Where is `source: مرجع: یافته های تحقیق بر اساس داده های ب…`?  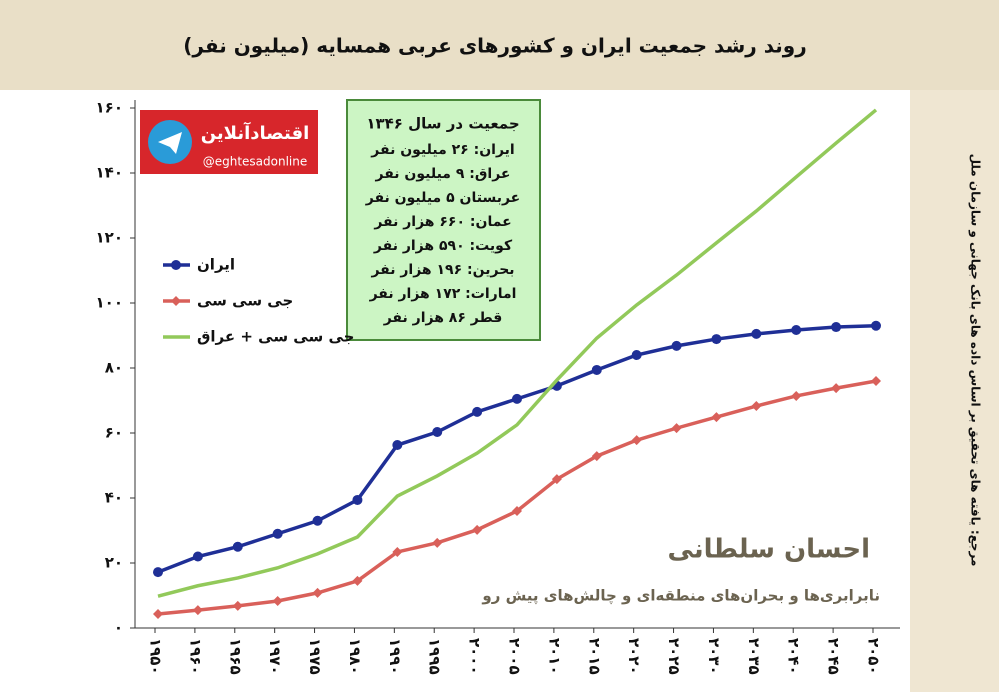
source: مرجع: یافته های تحقیق بر اساس داده های ب… is located at coordinates (975, 360).